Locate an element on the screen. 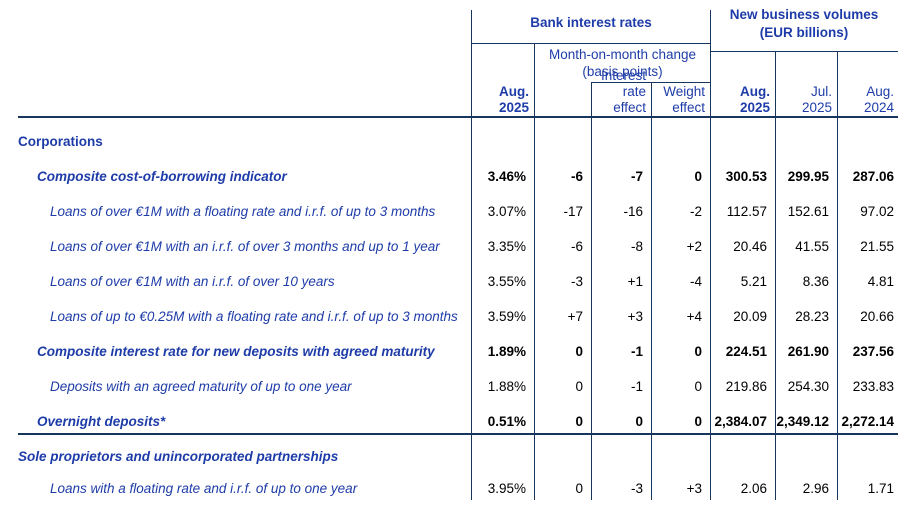 Image resolution: width=924 pixels, height=519 pixels. colhead-vol3-line1: Aug. is located at coordinates (880, 91).